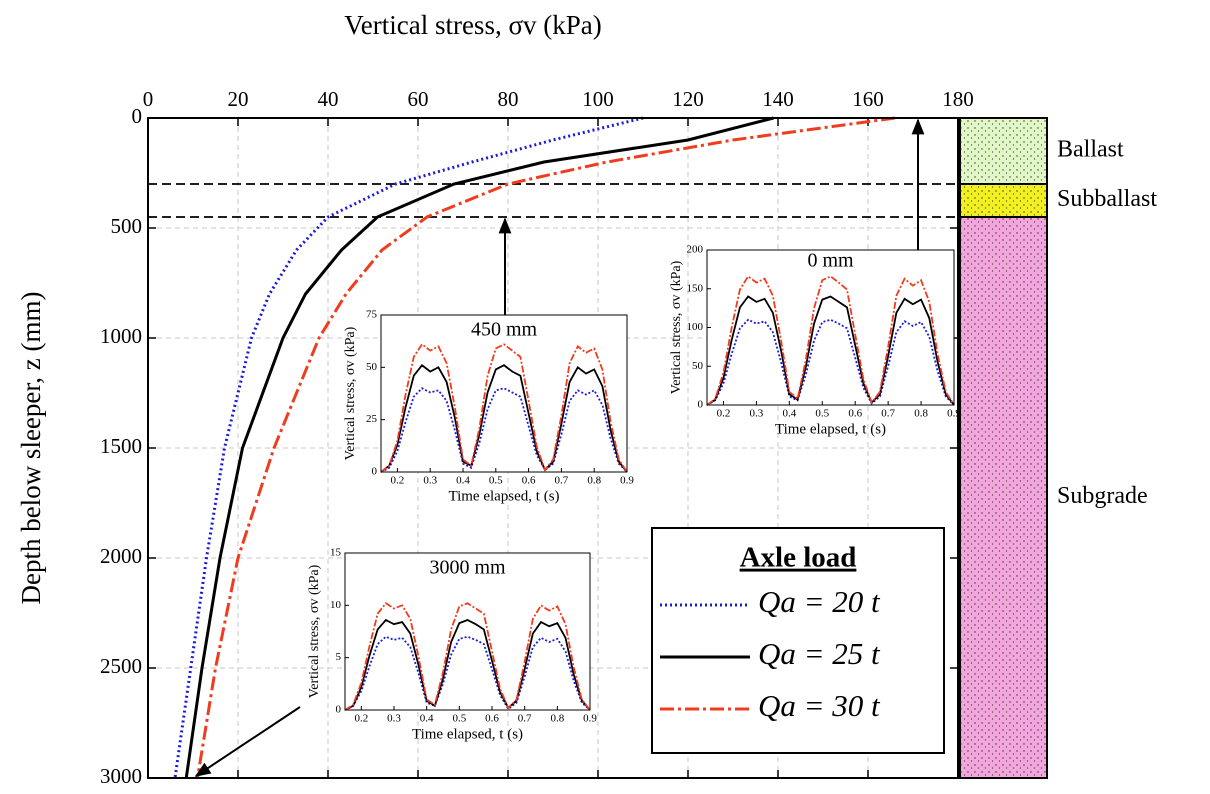 The height and width of the screenshot is (794, 1210). Describe the element at coordinates (372, 315) in the screenshot. I see `inset-y-tick-label: 75` at that location.